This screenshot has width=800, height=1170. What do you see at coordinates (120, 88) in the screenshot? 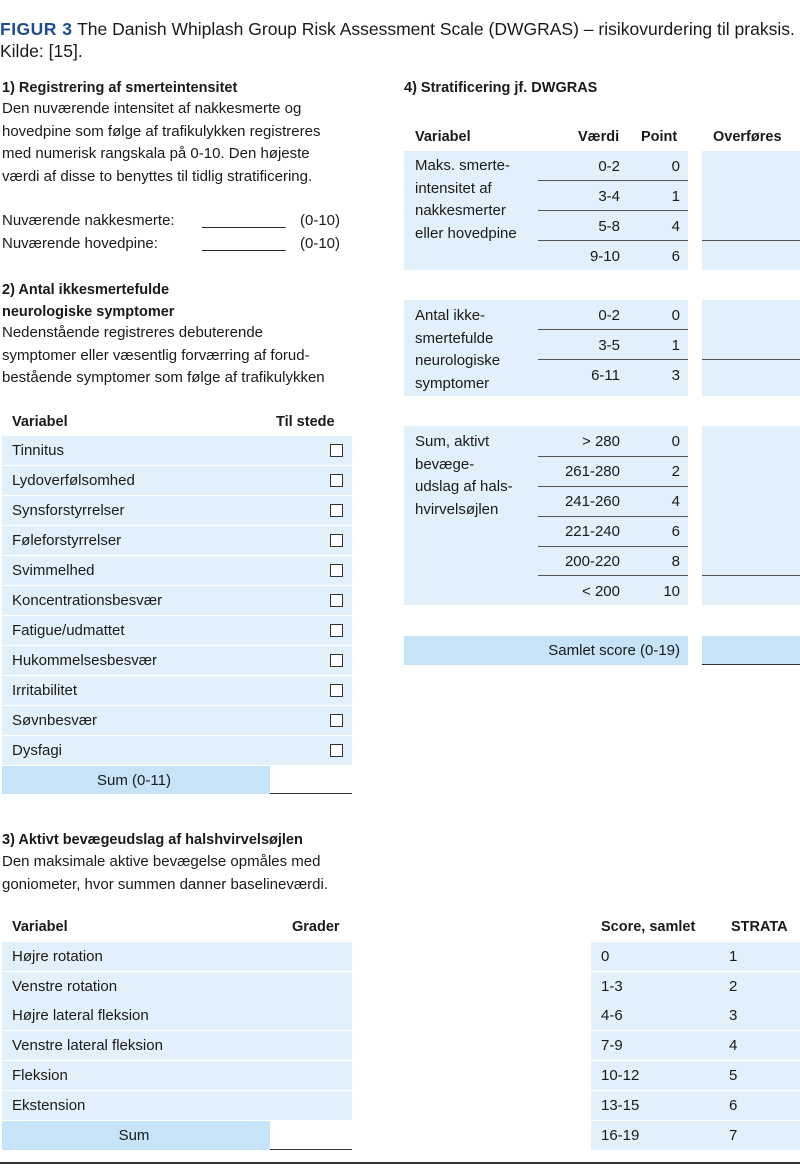
I see `section1-heading: 1) Registrering af smerteintensitet` at bounding box center [120, 88].